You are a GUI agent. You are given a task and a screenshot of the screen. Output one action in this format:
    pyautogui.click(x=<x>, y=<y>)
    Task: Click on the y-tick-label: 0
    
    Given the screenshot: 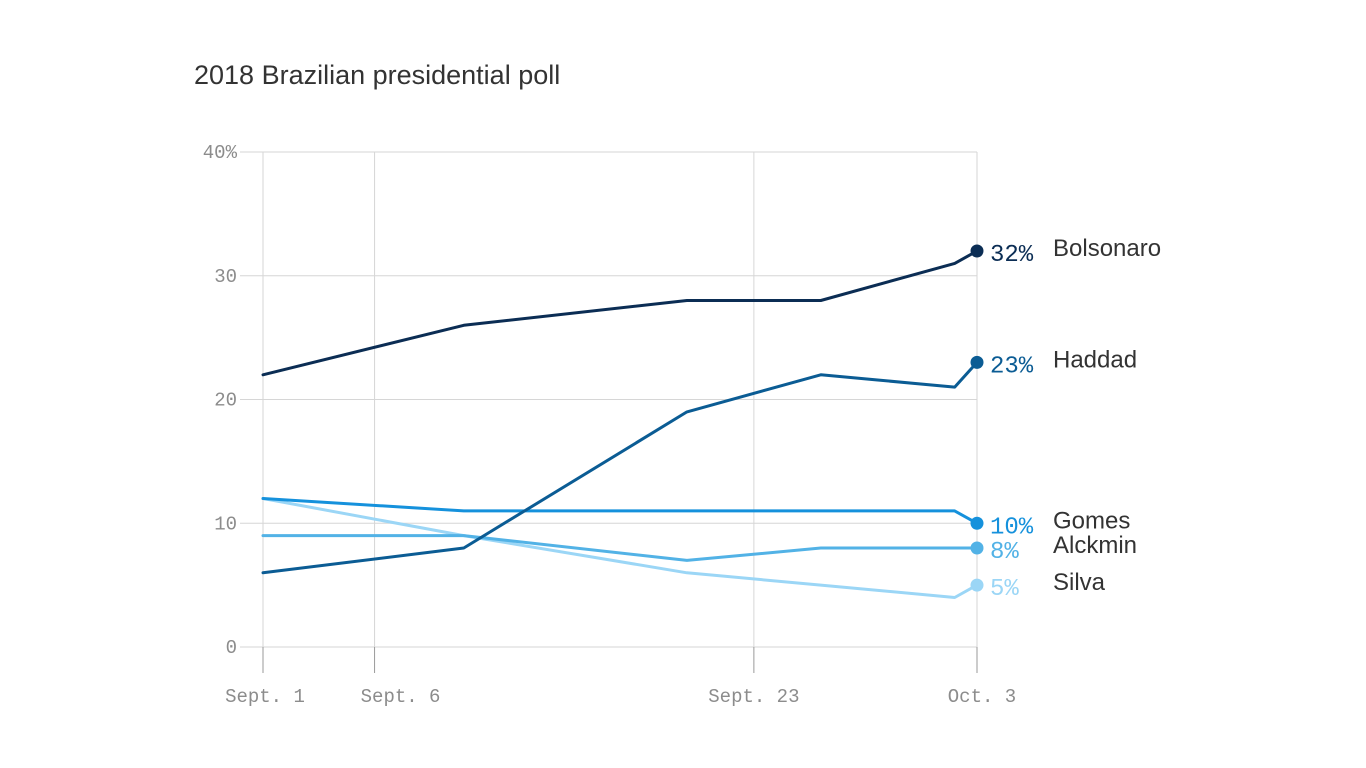 What is the action you would take?
    pyautogui.click(x=231, y=648)
    